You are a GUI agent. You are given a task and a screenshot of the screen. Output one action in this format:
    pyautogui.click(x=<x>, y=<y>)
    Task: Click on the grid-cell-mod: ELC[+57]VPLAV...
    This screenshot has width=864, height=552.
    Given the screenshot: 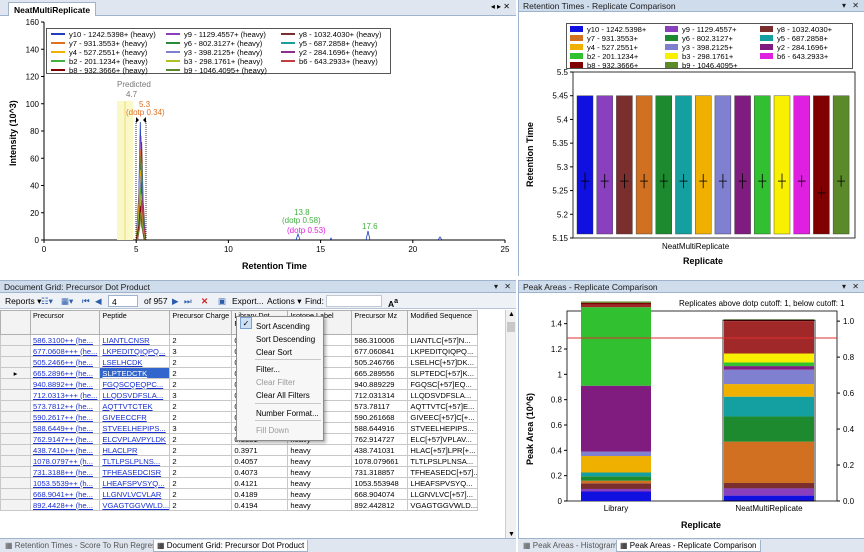 What is the action you would take?
    pyautogui.click(x=443, y=439)
    